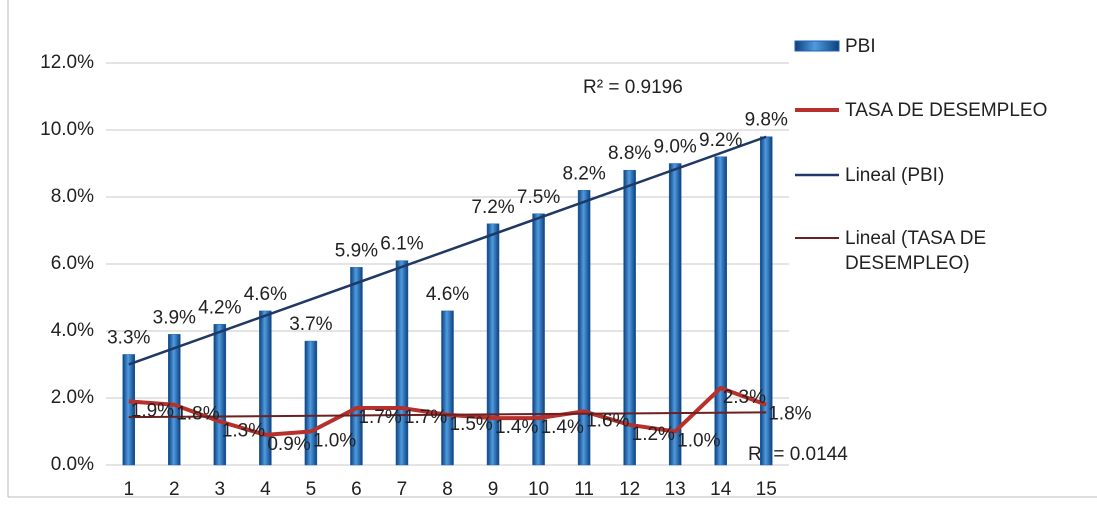 This screenshot has height=512, width=1097. What do you see at coordinates (493, 489) in the screenshot?
I see `x-tick-label: 9` at bounding box center [493, 489].